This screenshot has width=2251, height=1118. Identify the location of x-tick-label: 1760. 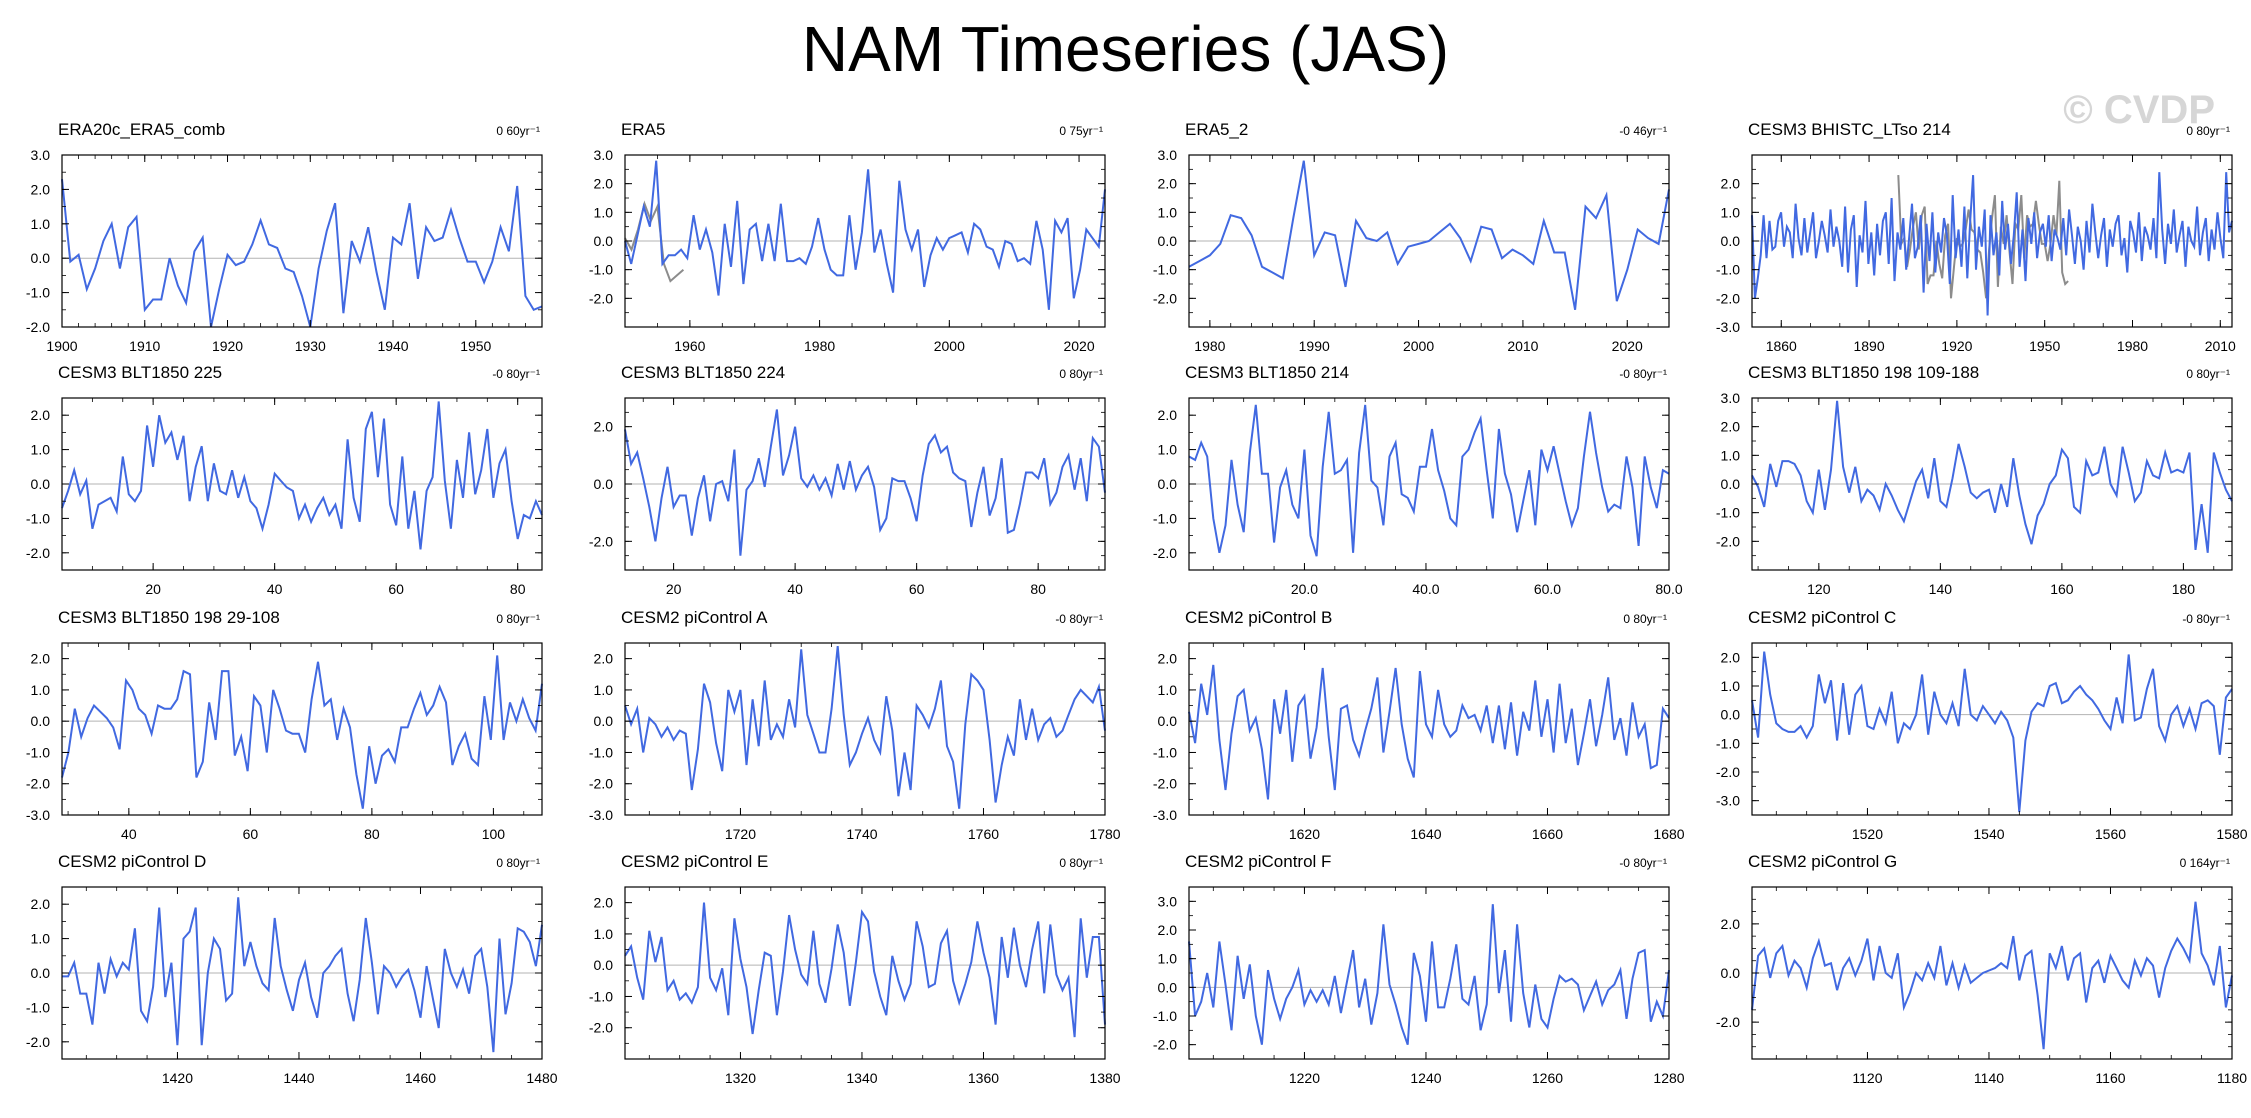
(983, 834).